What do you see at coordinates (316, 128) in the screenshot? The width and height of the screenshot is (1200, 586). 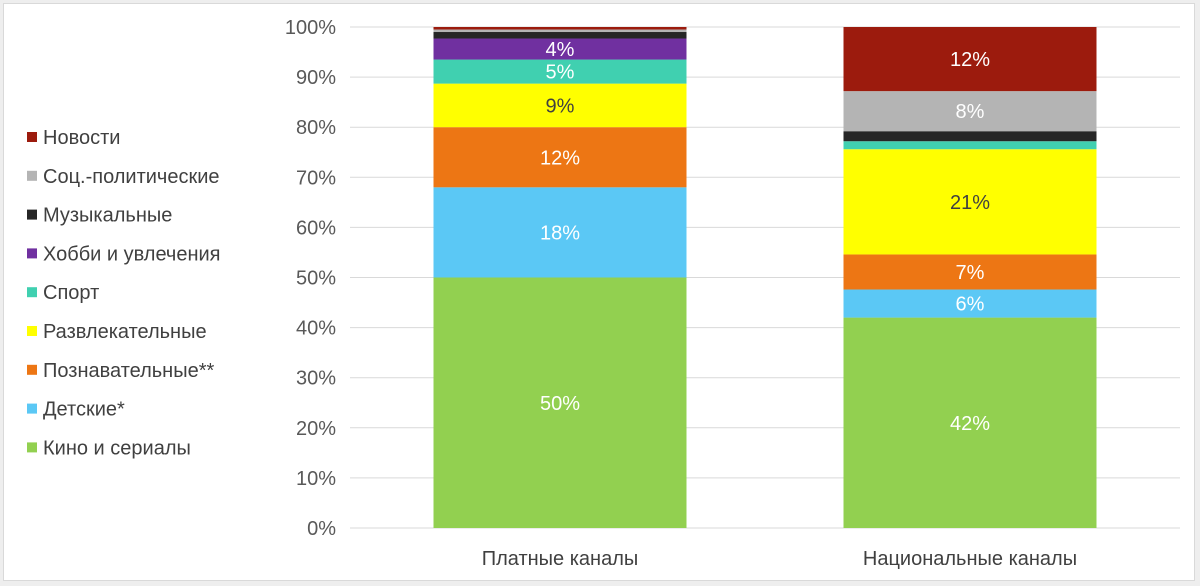 I see `y-tick-label: 80%` at bounding box center [316, 128].